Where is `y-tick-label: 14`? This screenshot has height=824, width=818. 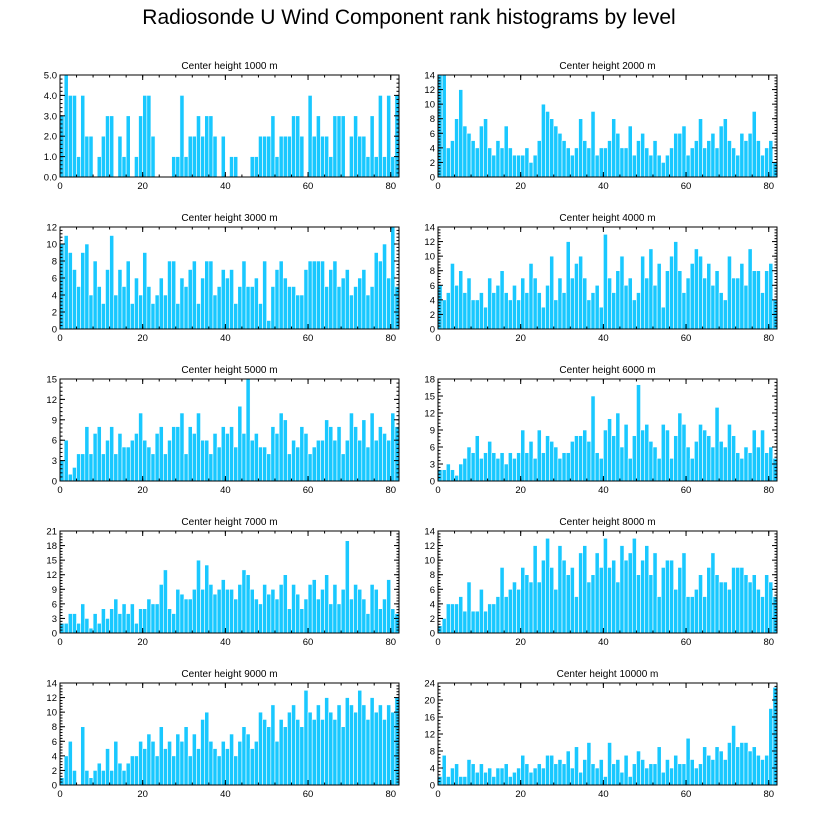
y-tick-label: 14 is located at coordinates (429, 76).